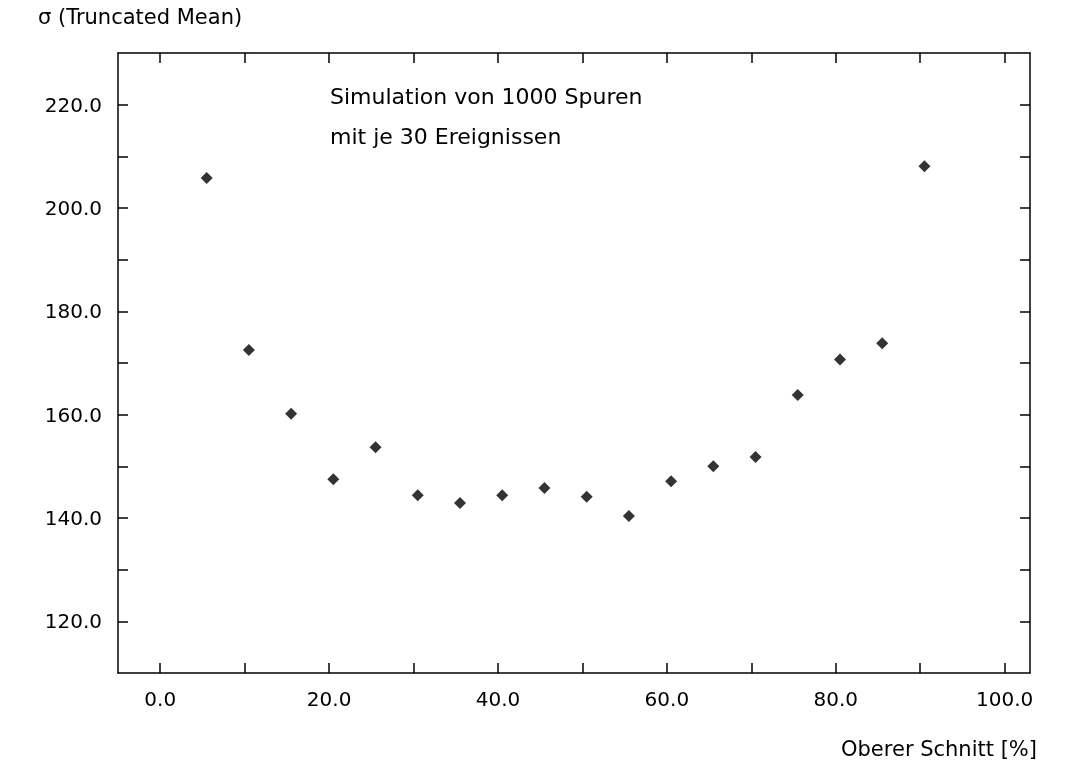 The width and height of the screenshot is (1067, 774). What do you see at coordinates (140, 16) in the screenshot?
I see `y-axis-title: σ (Truncated Mean)` at bounding box center [140, 16].